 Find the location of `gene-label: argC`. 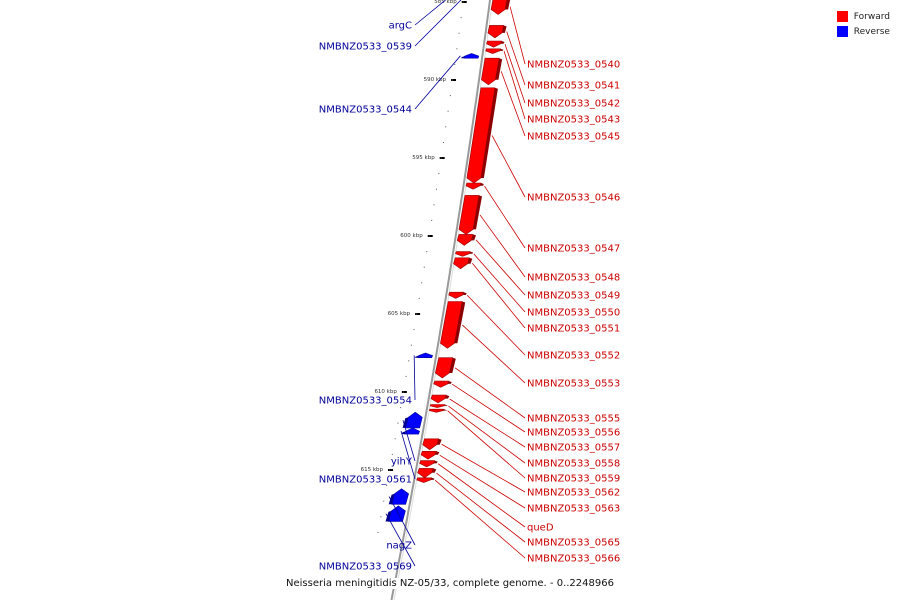

gene-label: argC is located at coordinates (400, 26).